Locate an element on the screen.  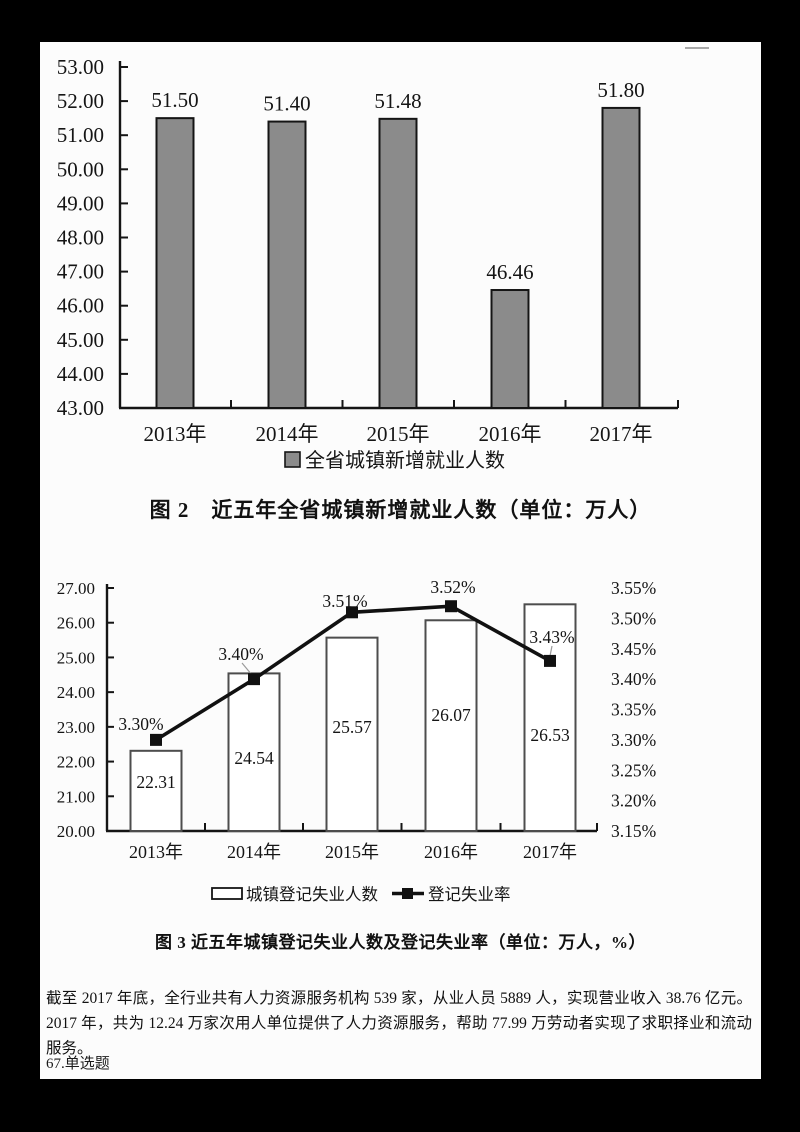
left-axis-tick-label: 20.00 is located at coordinates (76, 831).